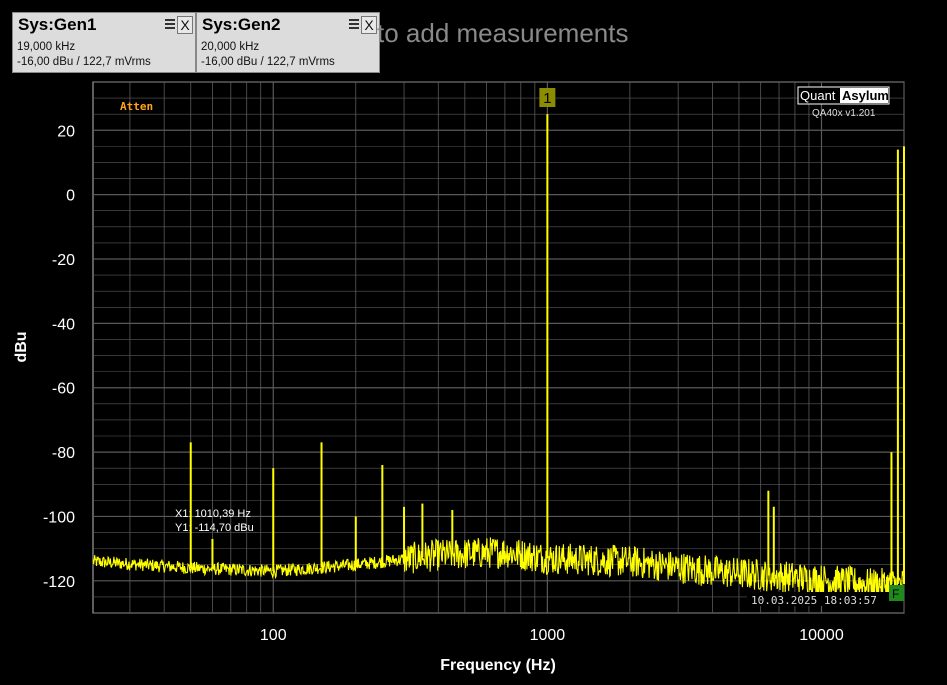 This screenshot has height=685, width=947. What do you see at coordinates (821, 635) in the screenshot?
I see `x-tick-label: 10000` at bounding box center [821, 635].